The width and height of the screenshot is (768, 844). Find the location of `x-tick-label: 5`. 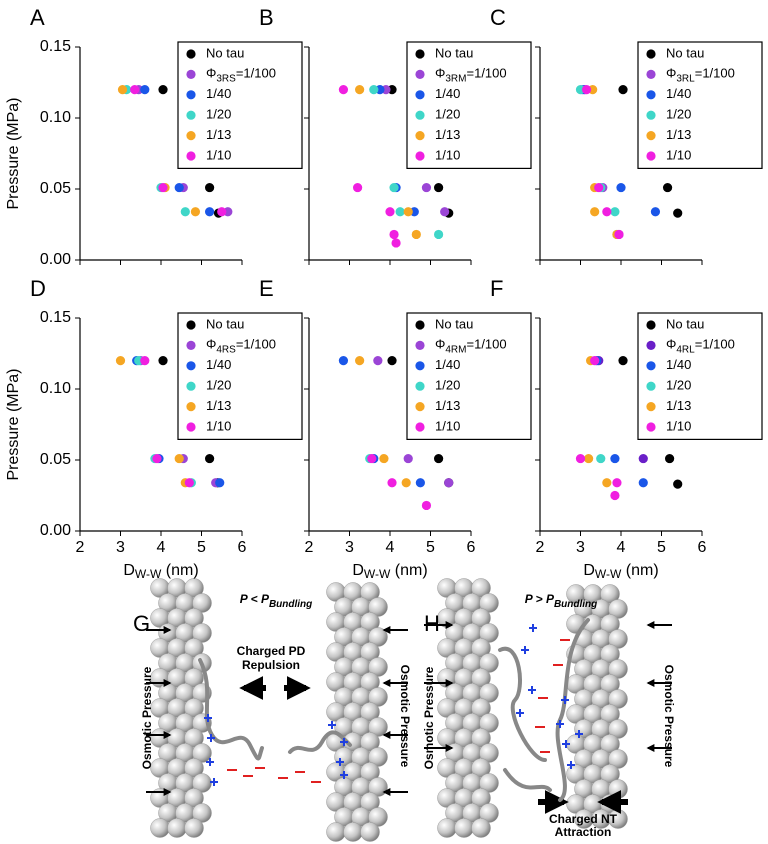

x-tick-label: 5 is located at coordinates (661, 547).